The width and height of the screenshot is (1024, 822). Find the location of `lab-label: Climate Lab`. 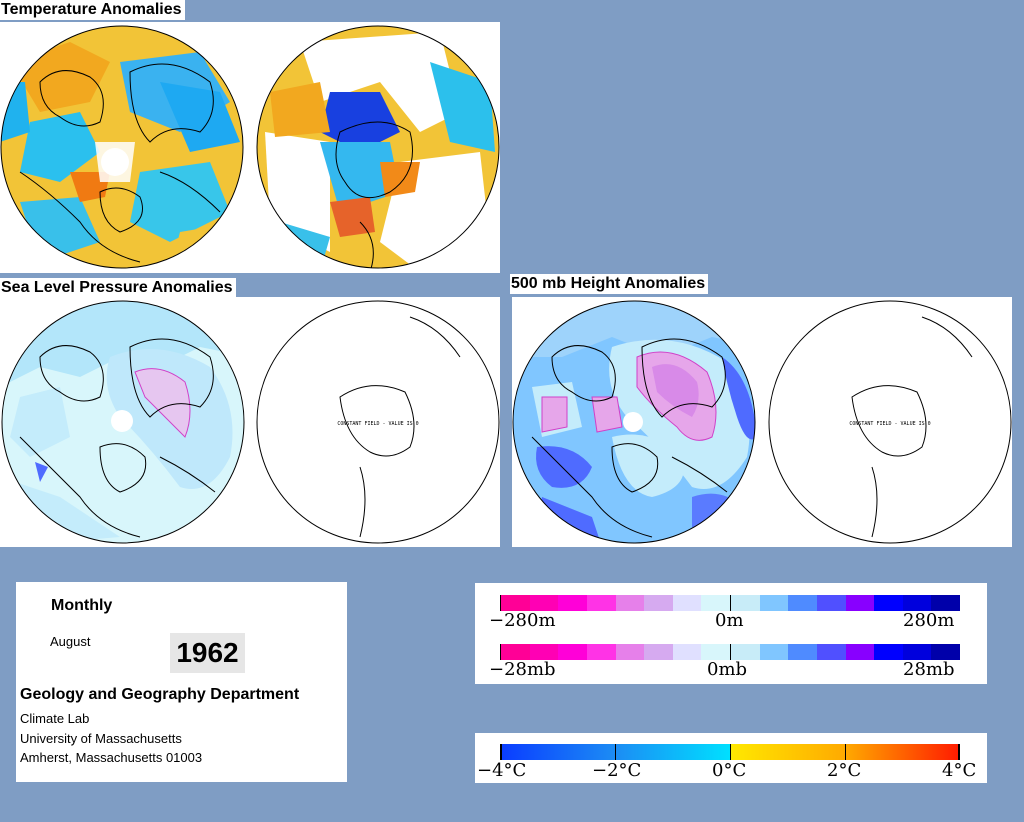

lab-label: Climate Lab is located at coordinates (55, 718).